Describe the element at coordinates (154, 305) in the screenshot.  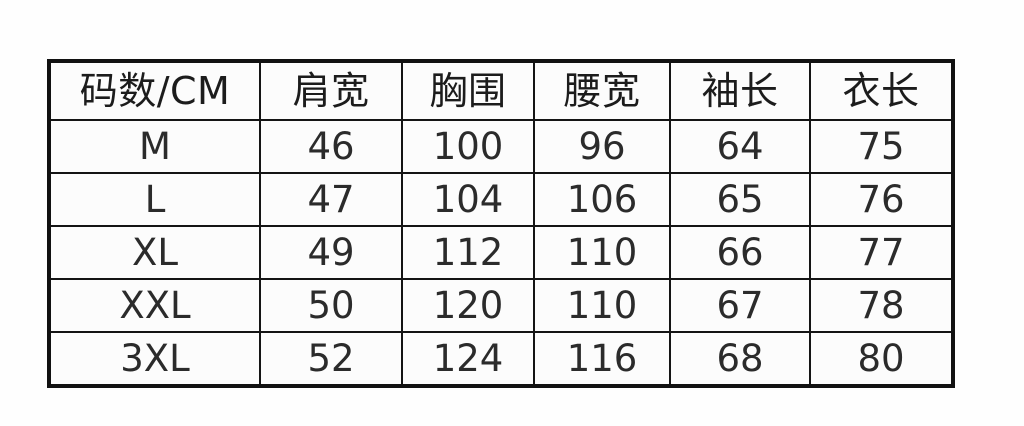
I see `cell-size: XXL` at that location.